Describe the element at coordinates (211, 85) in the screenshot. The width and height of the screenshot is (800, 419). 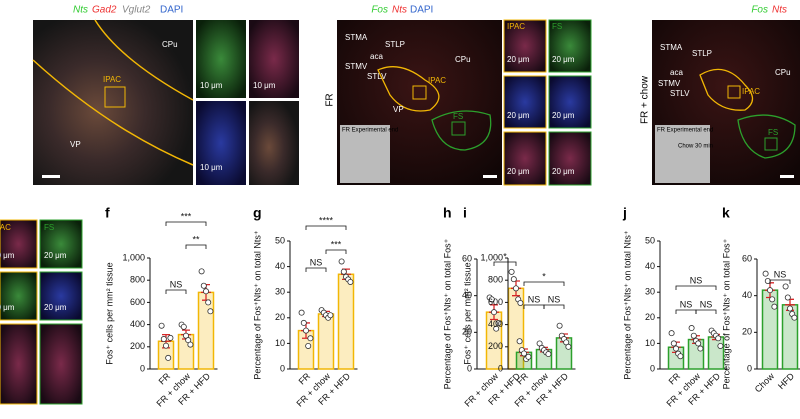
I see `scale-label: 10 μm` at that location.